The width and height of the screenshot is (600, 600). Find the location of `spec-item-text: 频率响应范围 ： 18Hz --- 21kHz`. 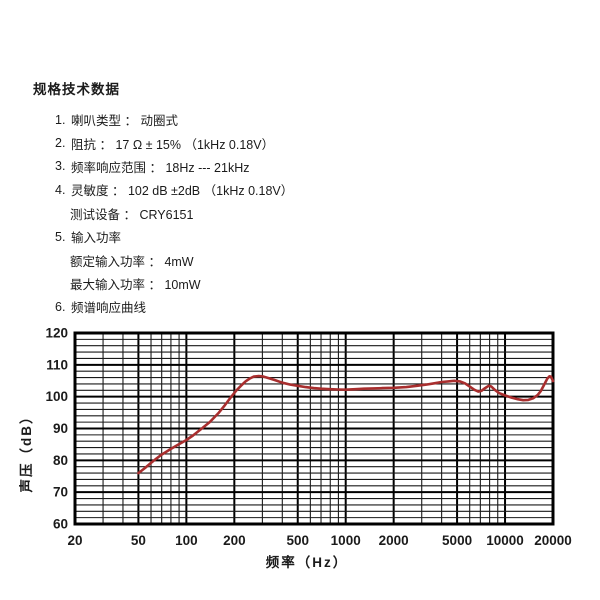

spec-item-text: 频率响应范围 ： 18Hz --- 21kHz is located at coordinates (160, 167).